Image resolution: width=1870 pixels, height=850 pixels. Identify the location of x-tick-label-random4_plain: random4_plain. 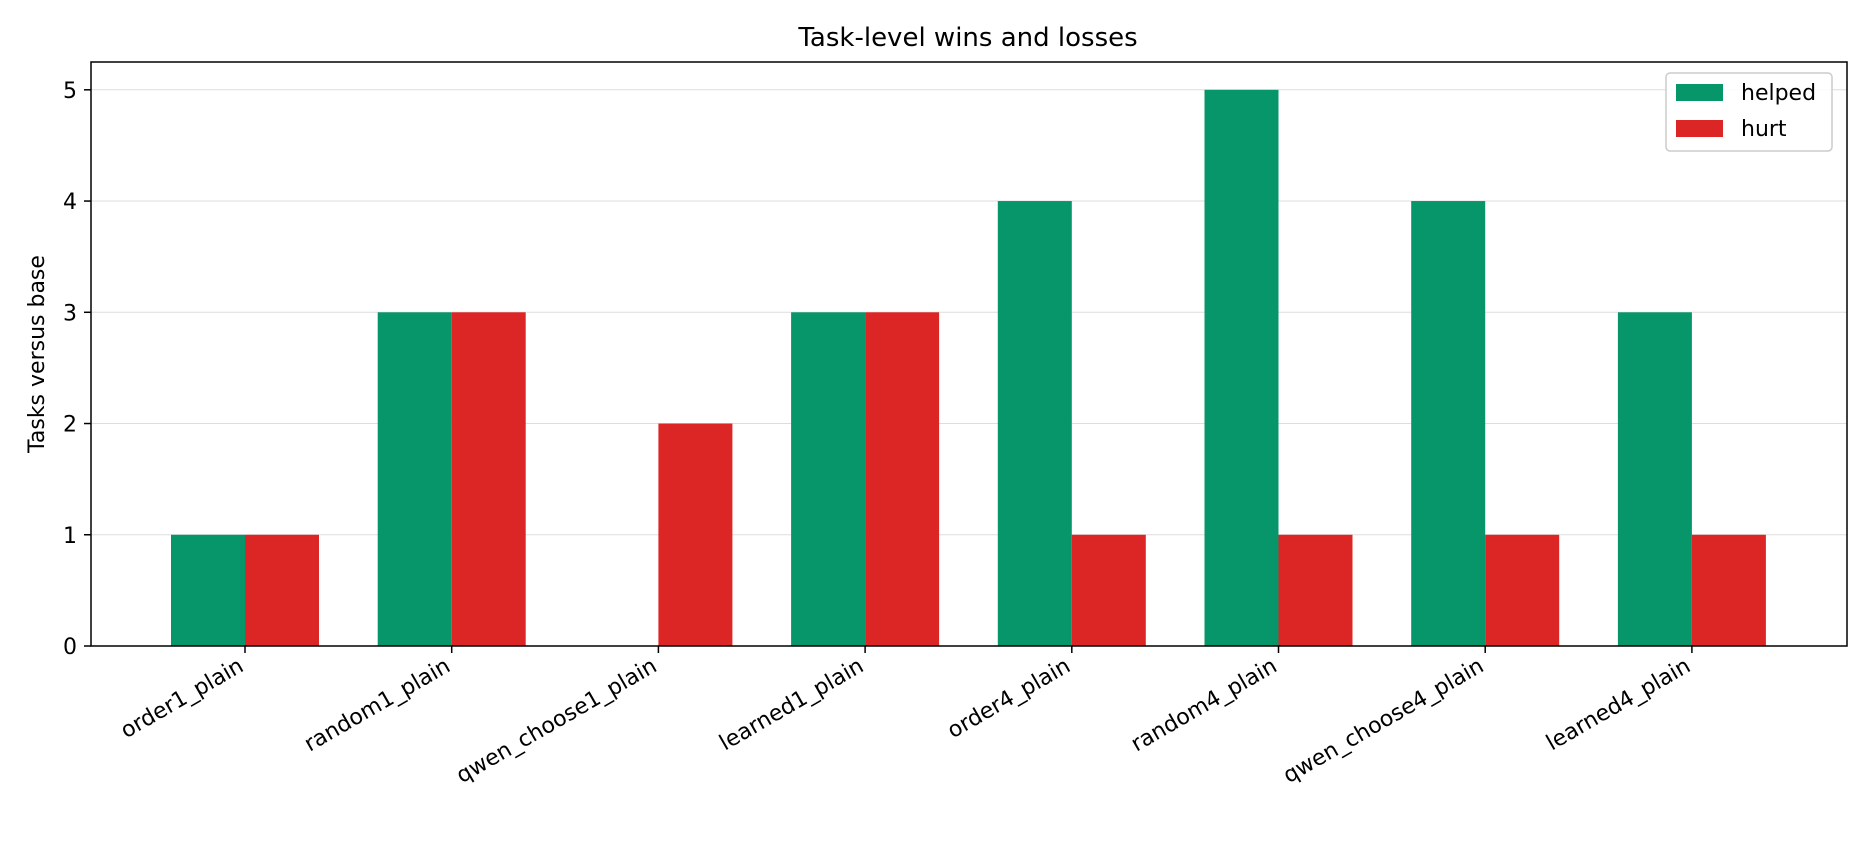
(1204, 706).